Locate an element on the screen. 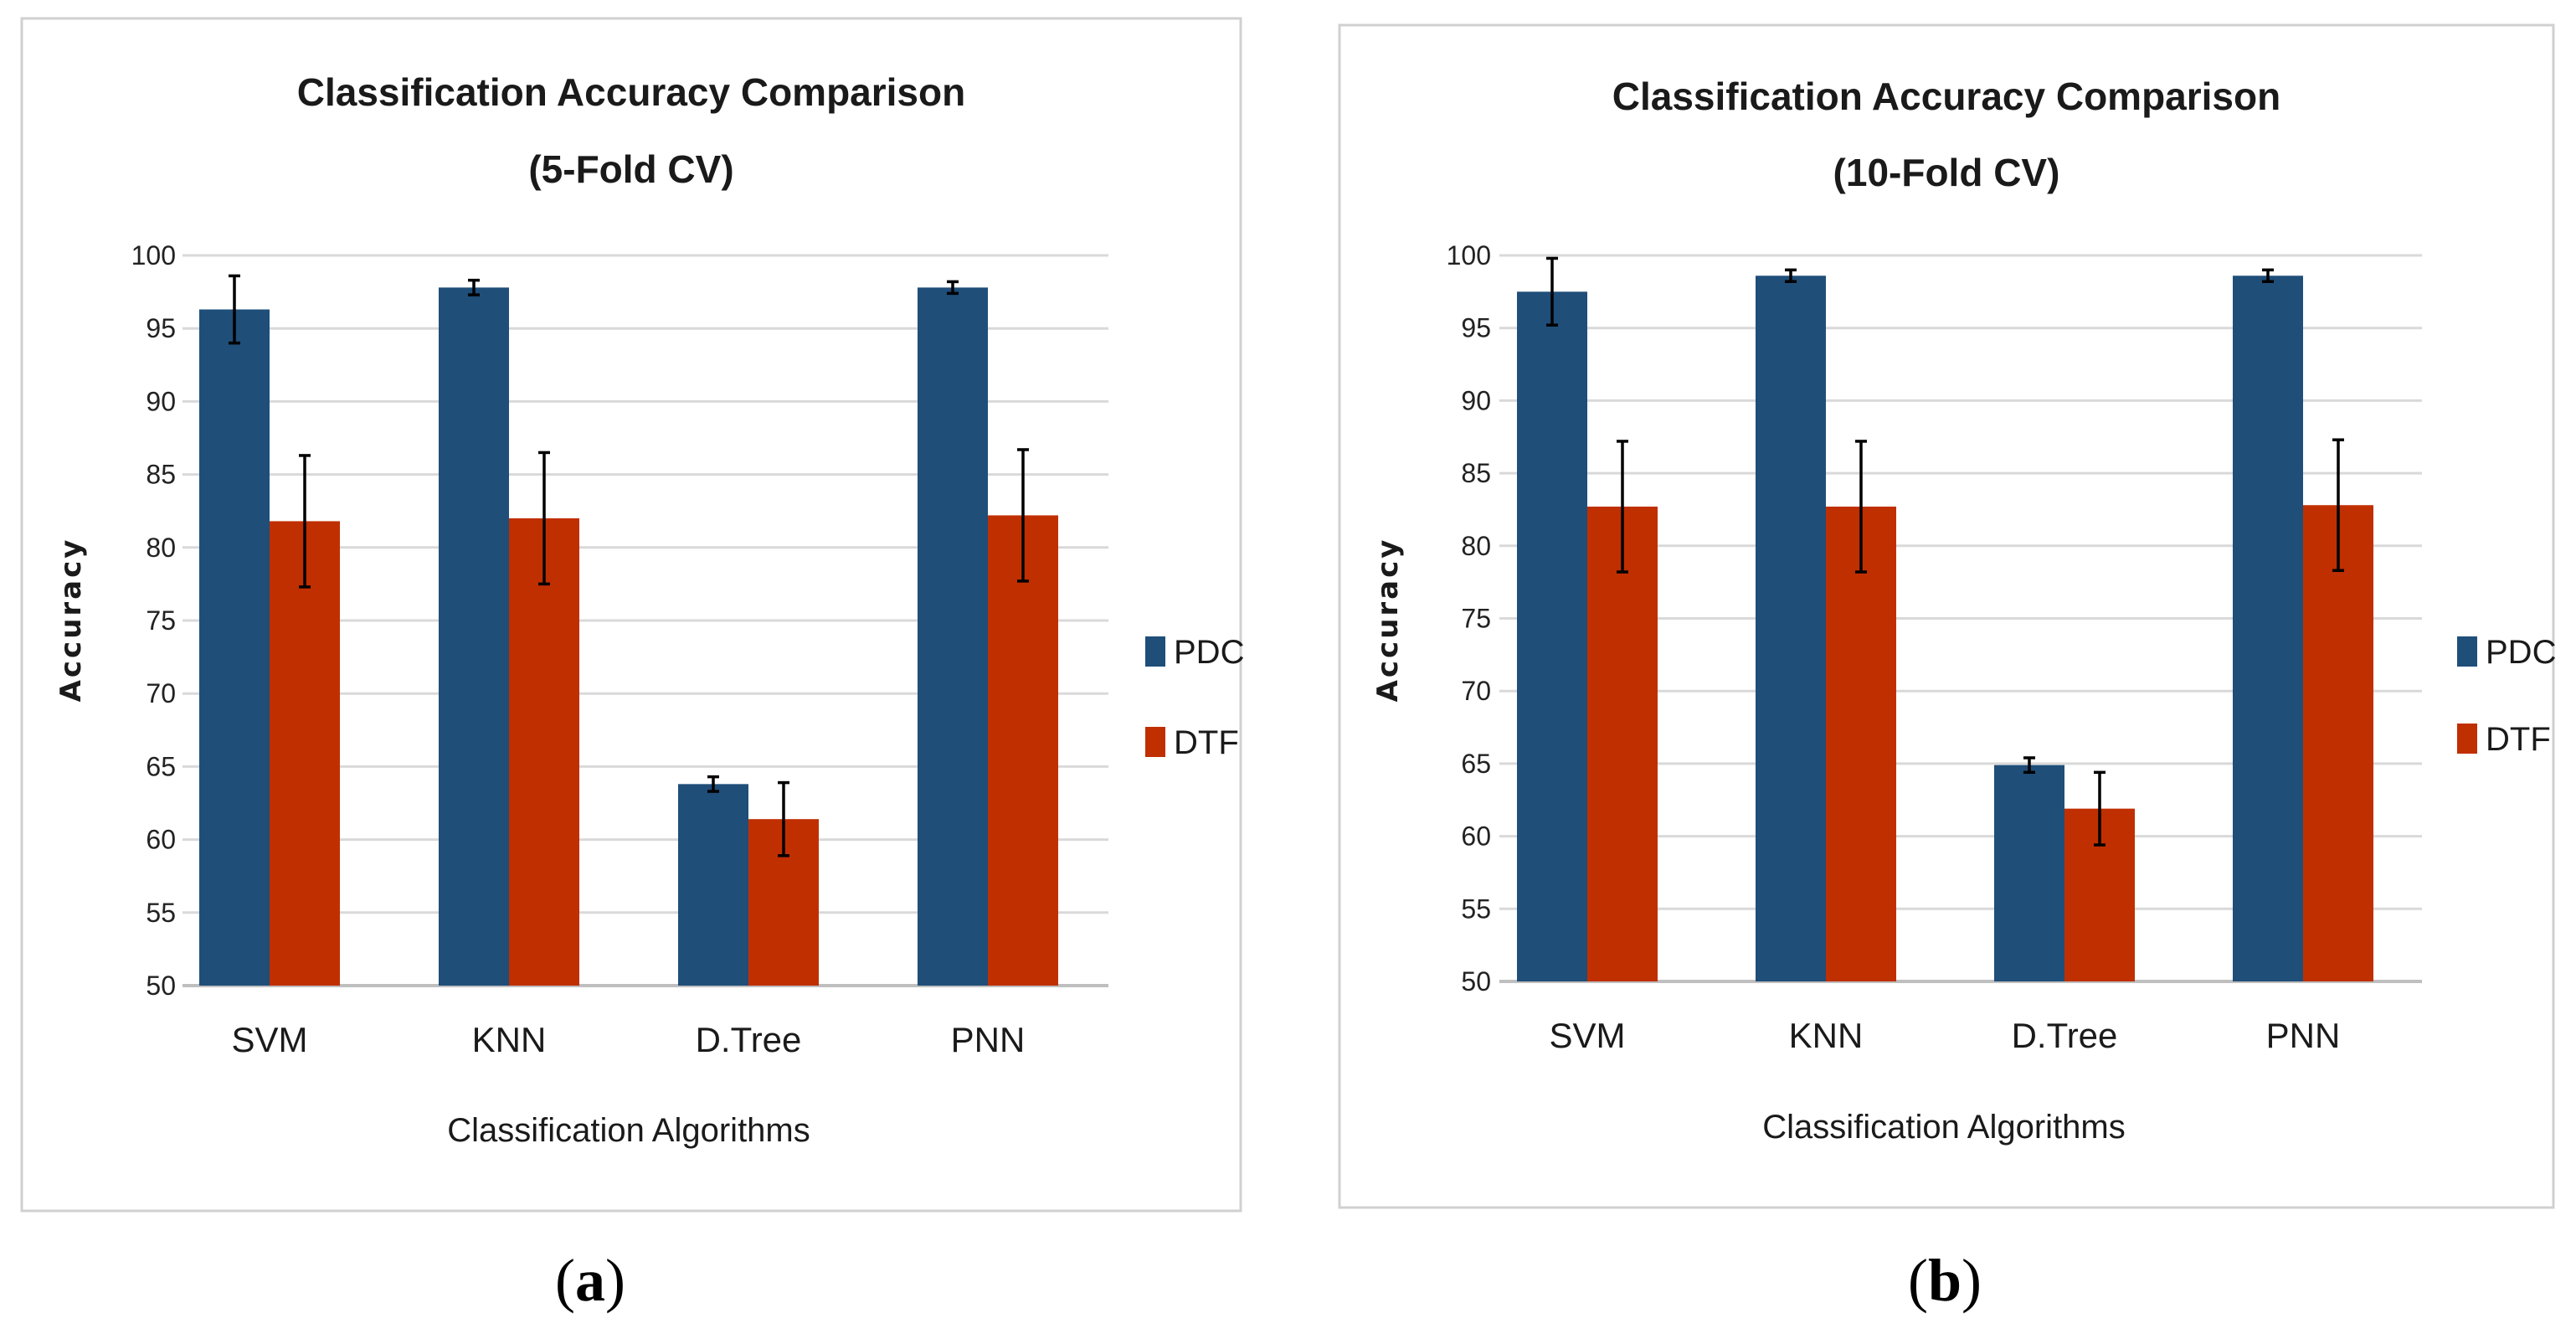  caption-b-text: (b) is located at coordinates (1945, 1280).